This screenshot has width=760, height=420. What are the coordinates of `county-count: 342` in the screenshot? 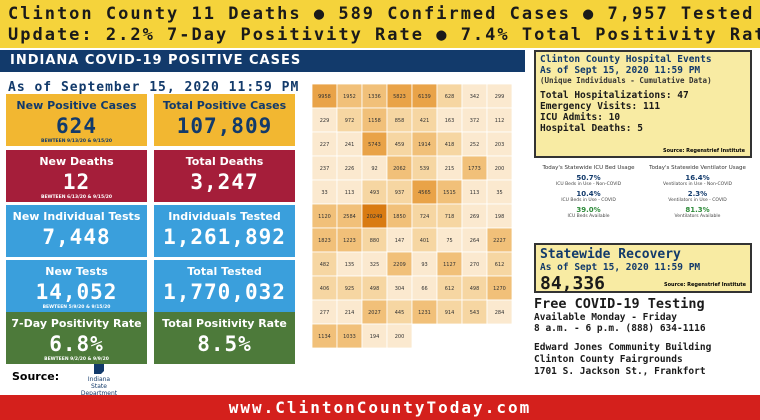 It's located at (475, 97).